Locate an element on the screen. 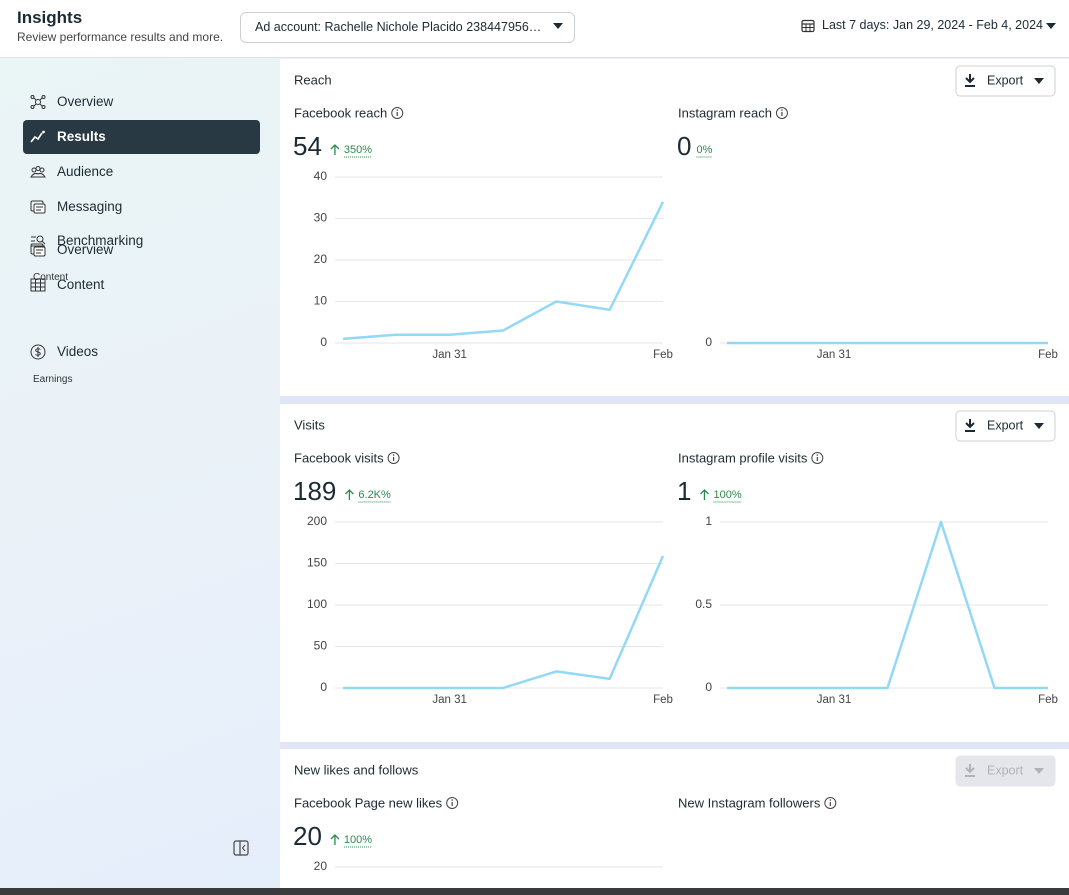 The image size is (1069, 895). y-tick-label: 100 is located at coordinates (317, 604).